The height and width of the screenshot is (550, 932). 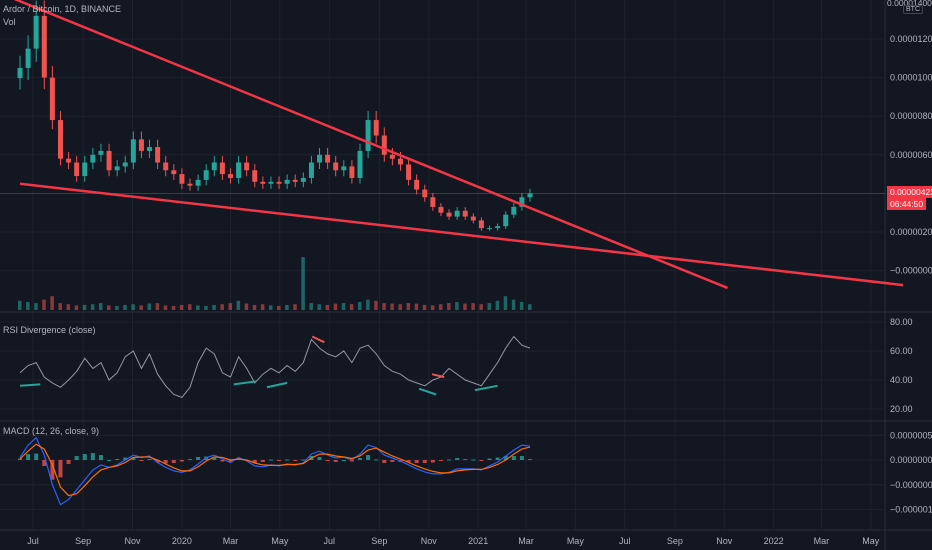 I want to click on price-axis-label-4: 0.00000200, so click(x=911, y=232).